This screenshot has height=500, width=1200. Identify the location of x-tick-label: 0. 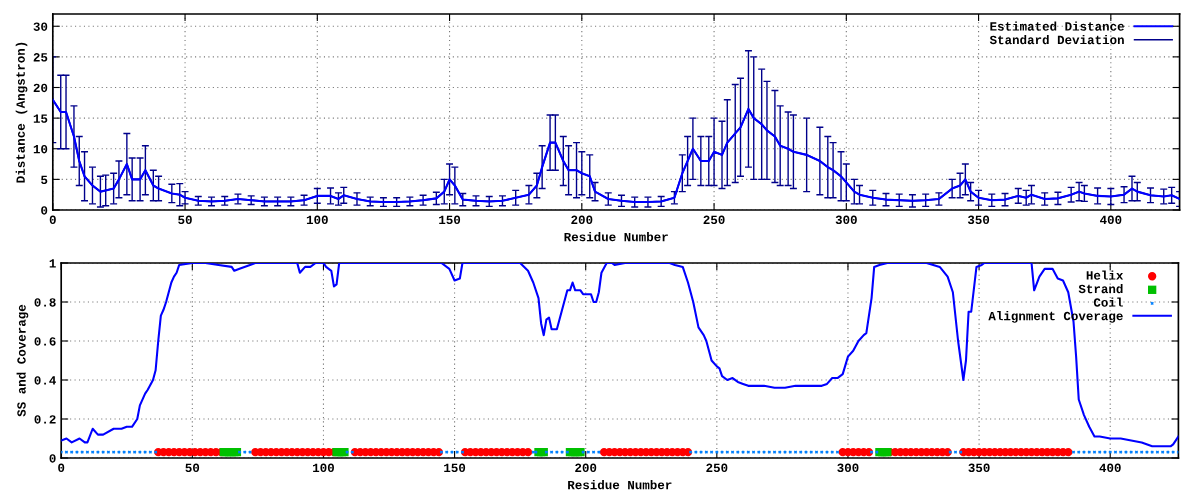
(61, 468).